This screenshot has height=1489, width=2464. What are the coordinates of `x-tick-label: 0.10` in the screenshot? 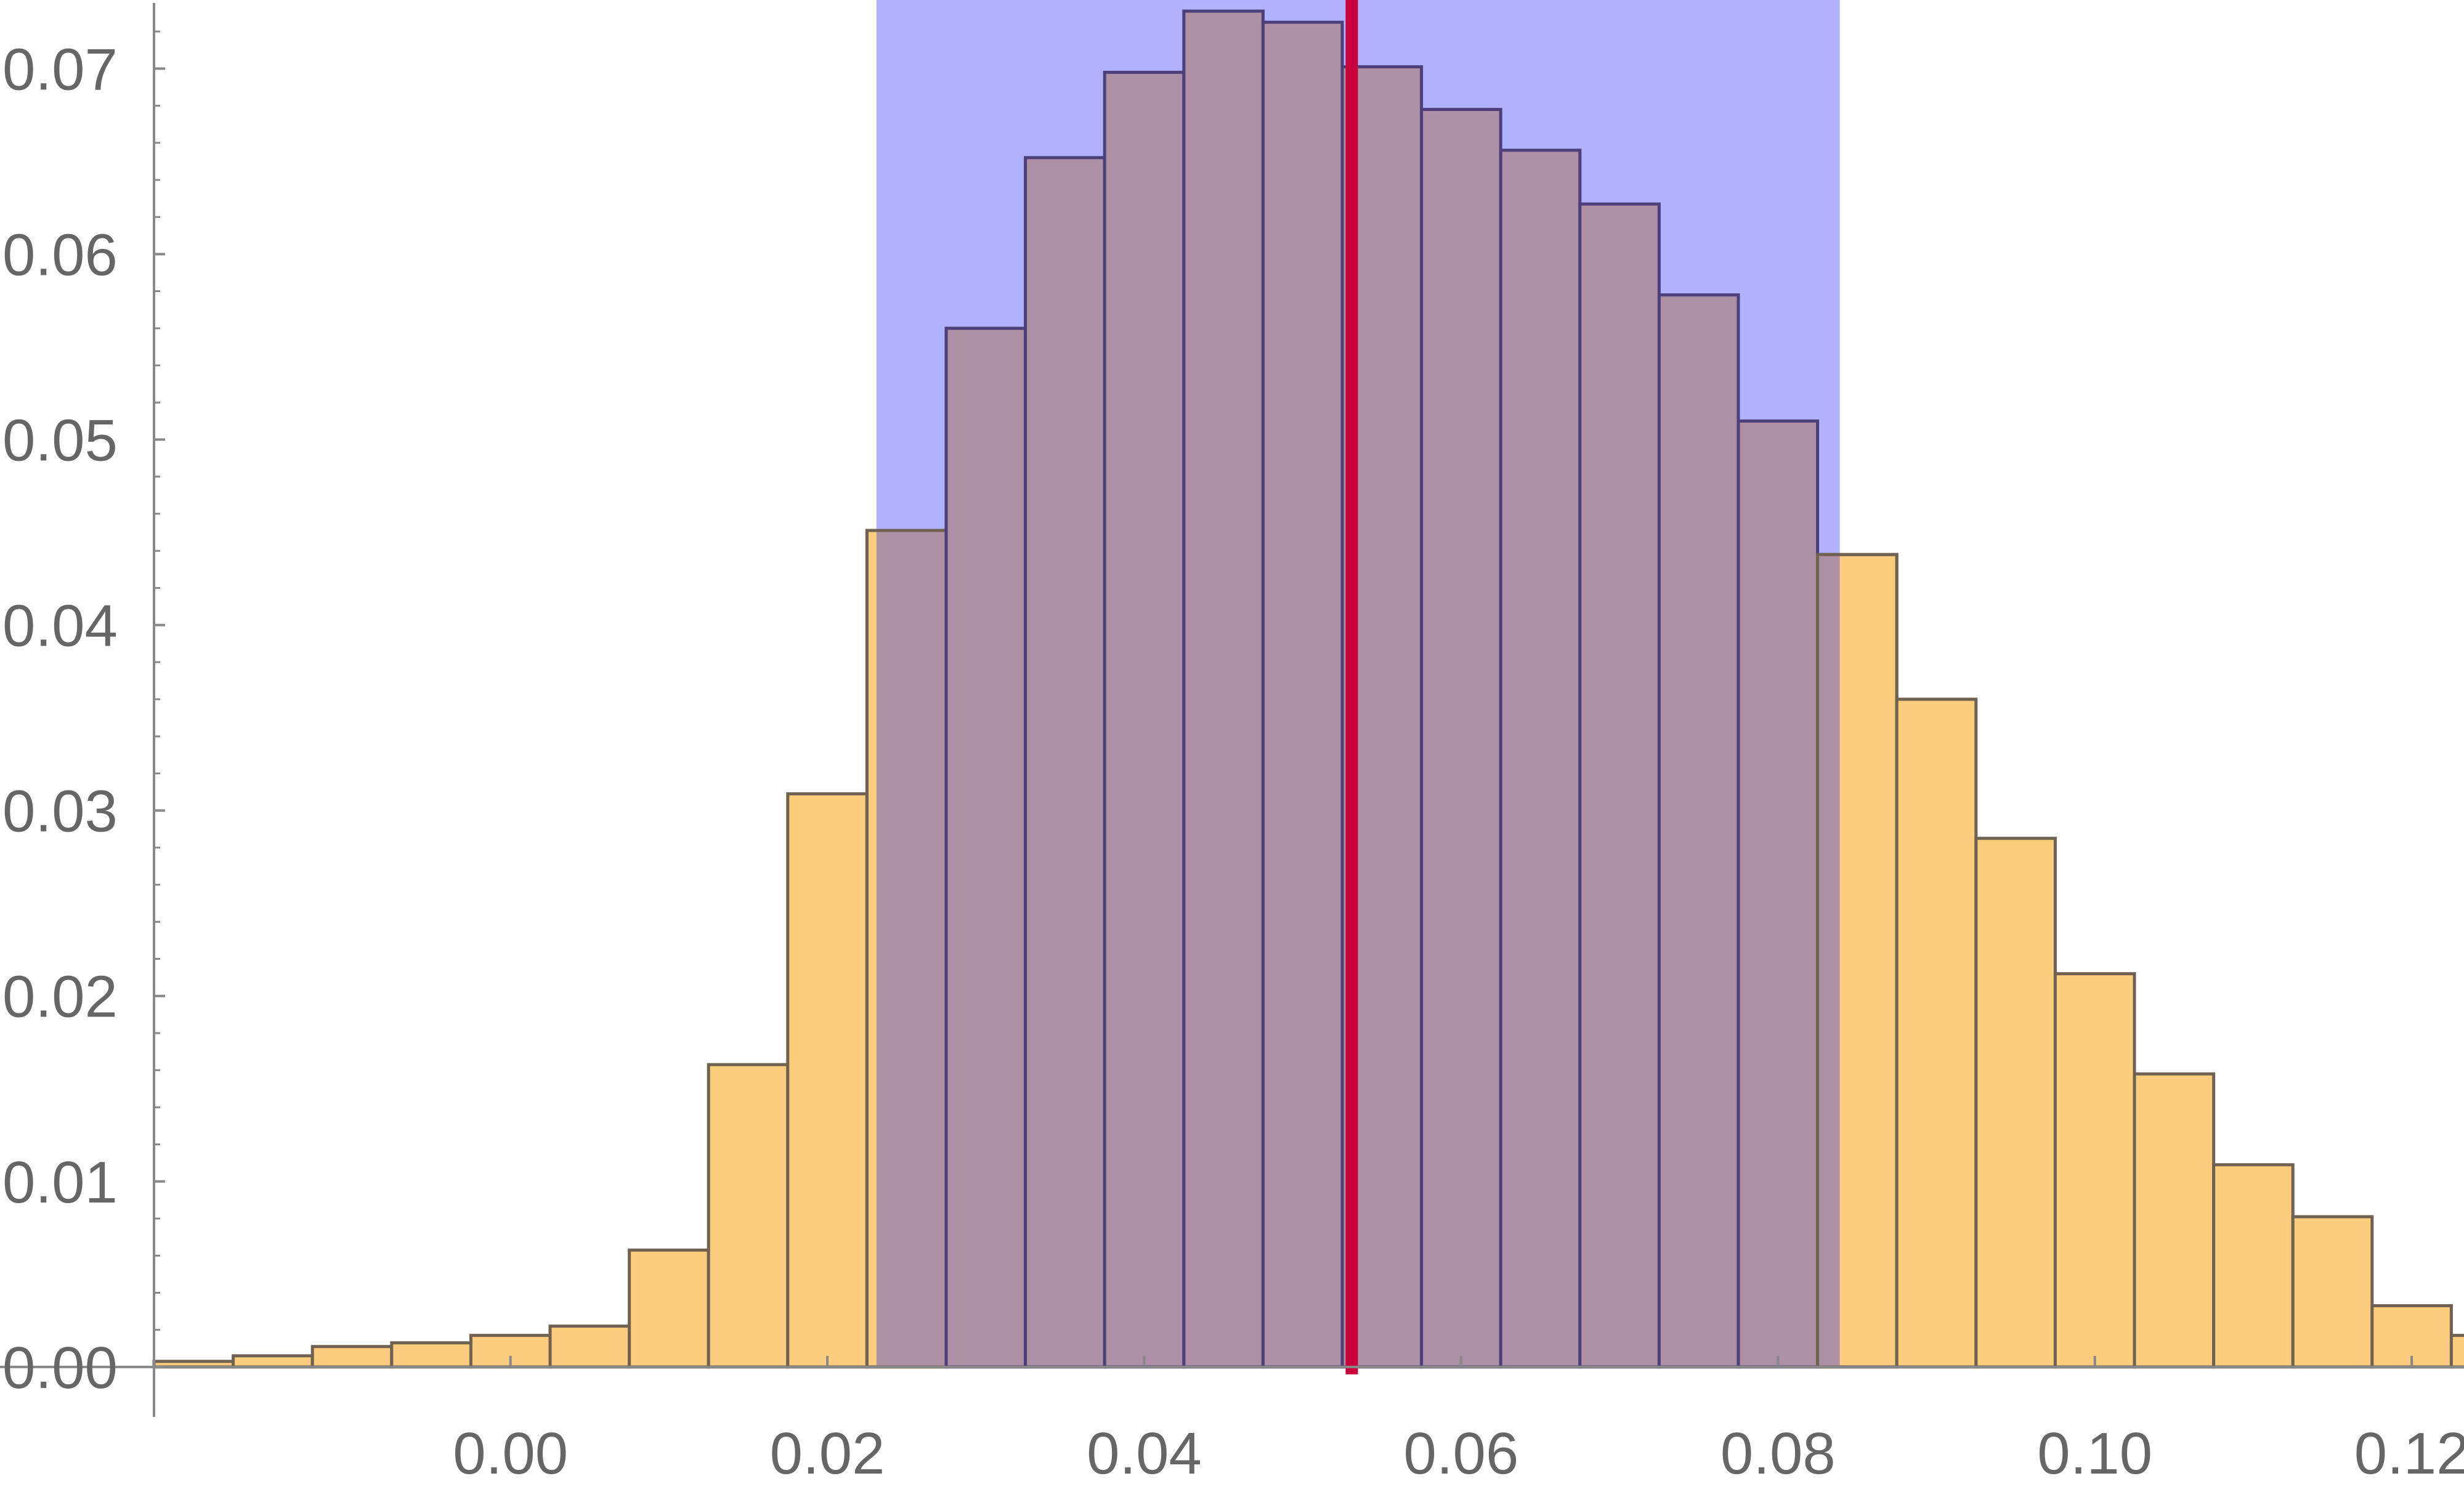 It's located at (2094, 1454).